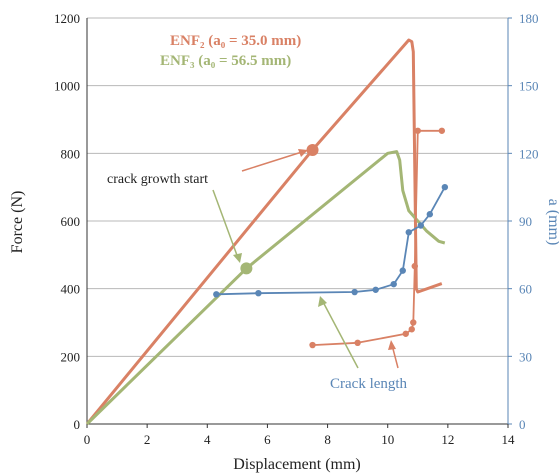 This screenshot has width=559, height=475. I want to click on y-tick-right-label: 150, so click(529, 86).